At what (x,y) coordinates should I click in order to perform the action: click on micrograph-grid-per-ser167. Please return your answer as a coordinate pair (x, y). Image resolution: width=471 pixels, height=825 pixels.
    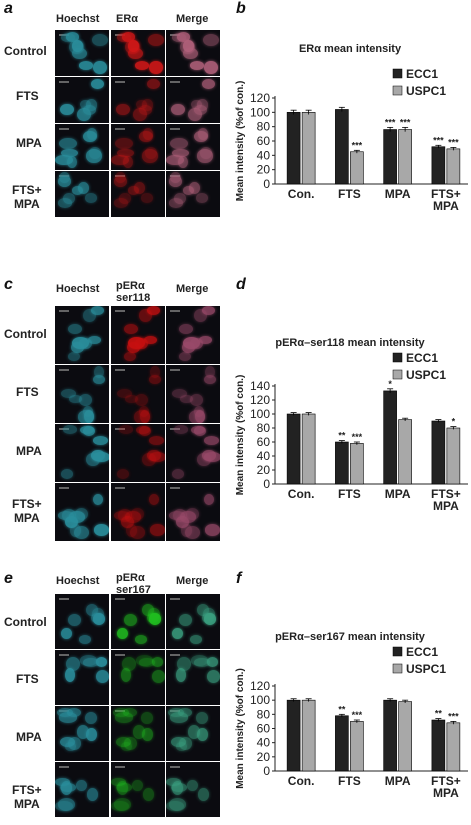
    Looking at the image, I should click on (137, 706).